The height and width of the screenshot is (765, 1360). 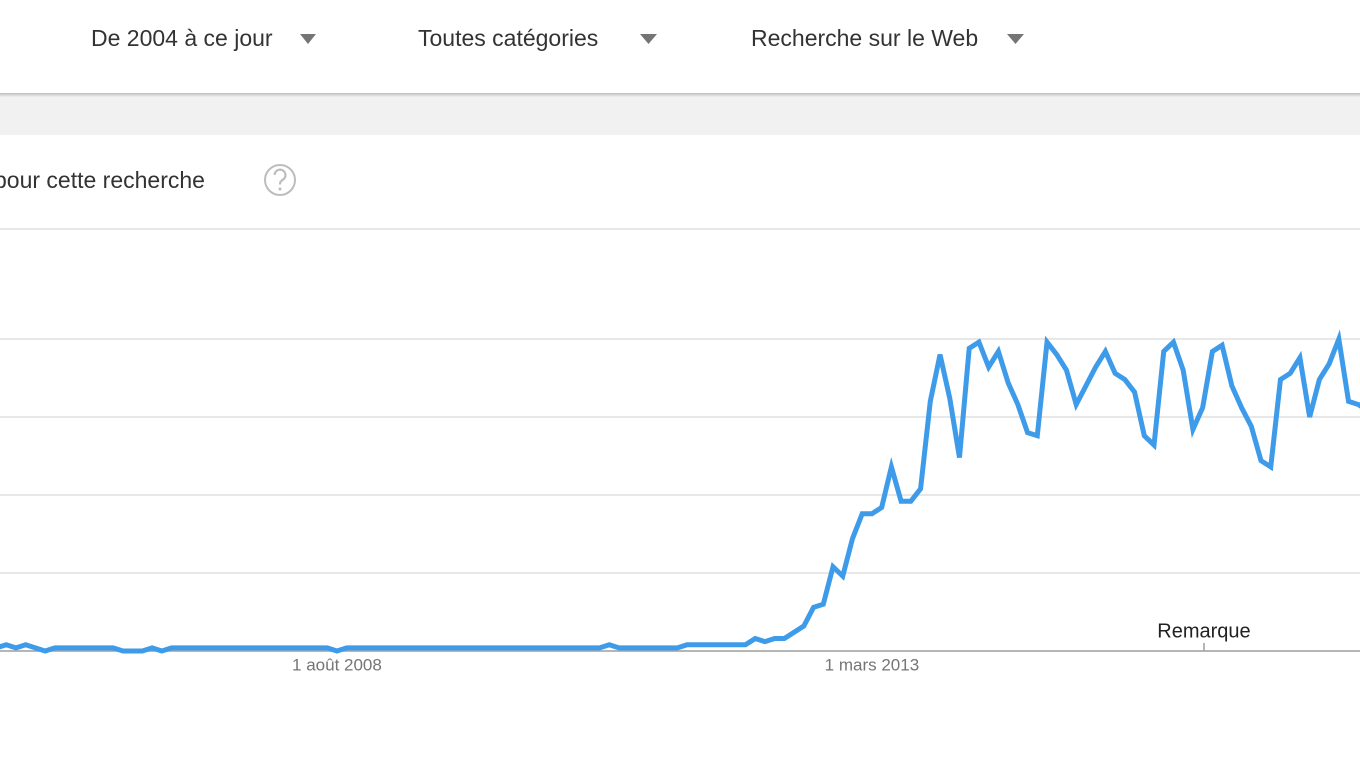 I want to click on header-shadow, so click(x=680, y=95).